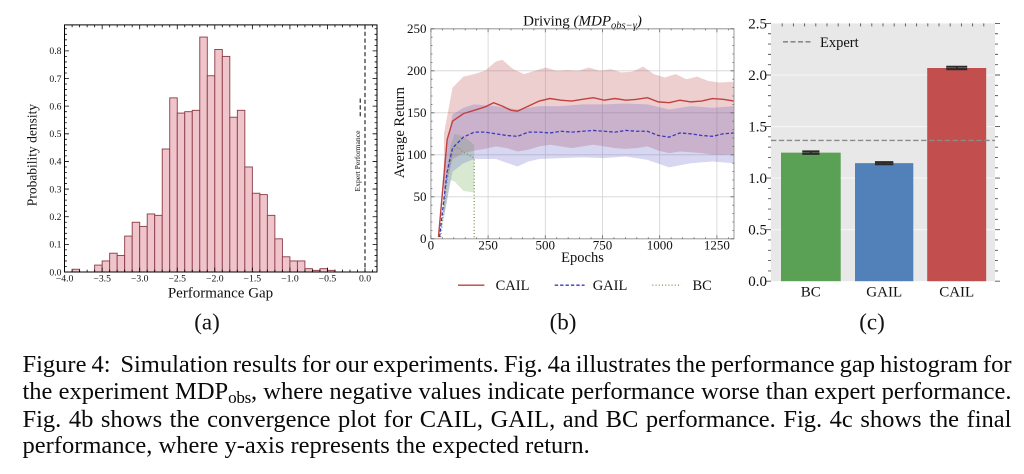 This screenshot has width=1024, height=474. What do you see at coordinates (400, 132) in the screenshot?
I see `svg-text: Average Return` at bounding box center [400, 132].